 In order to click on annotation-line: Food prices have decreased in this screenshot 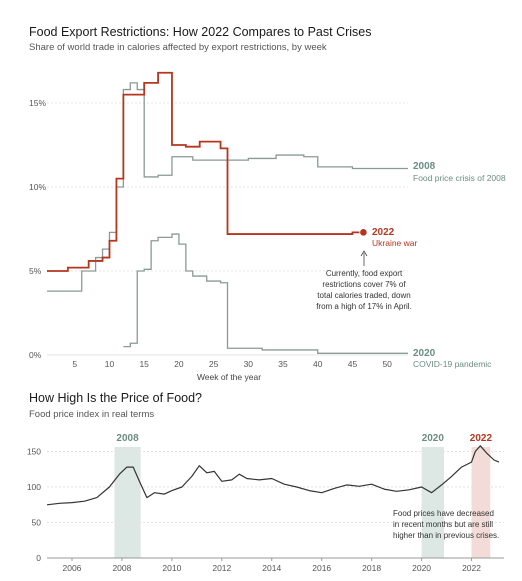, I will do `click(443, 513)`.